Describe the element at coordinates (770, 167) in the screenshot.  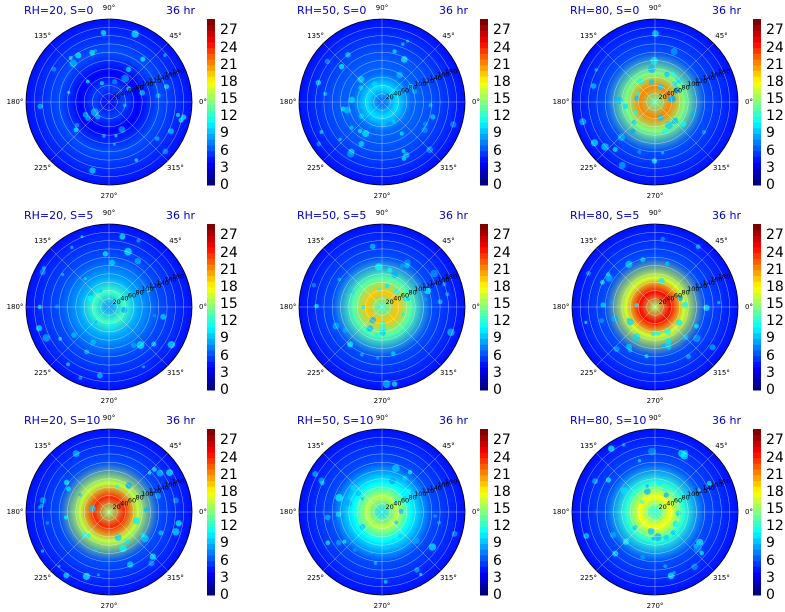
I see `colorbar-tick-label: 3` at that location.